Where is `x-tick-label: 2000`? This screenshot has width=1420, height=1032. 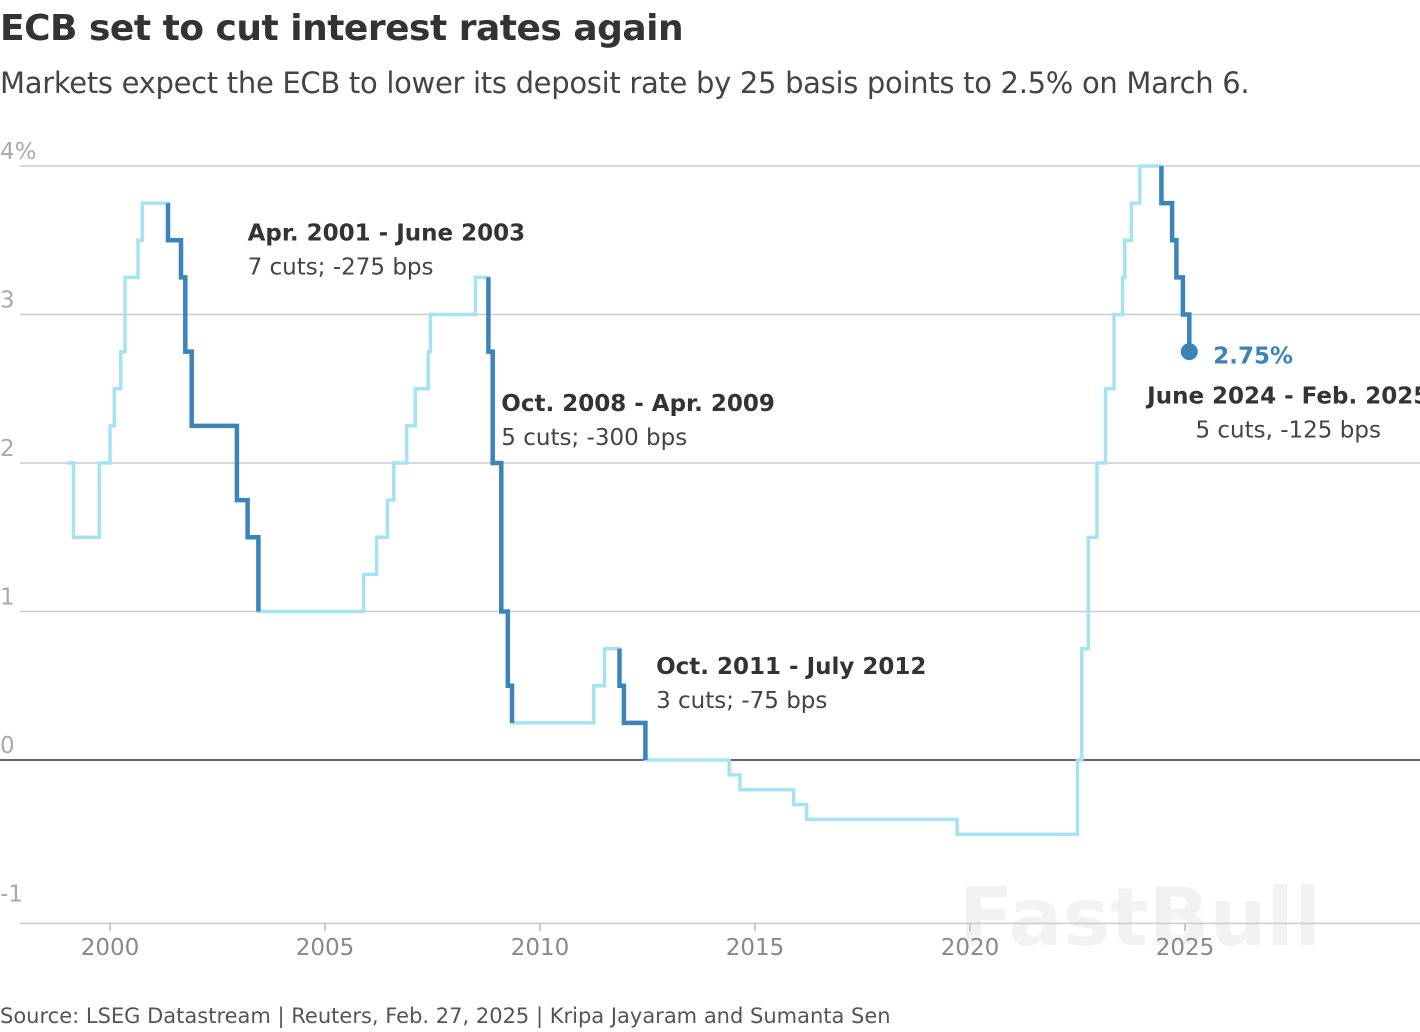 x-tick-label: 2000 is located at coordinates (110, 948).